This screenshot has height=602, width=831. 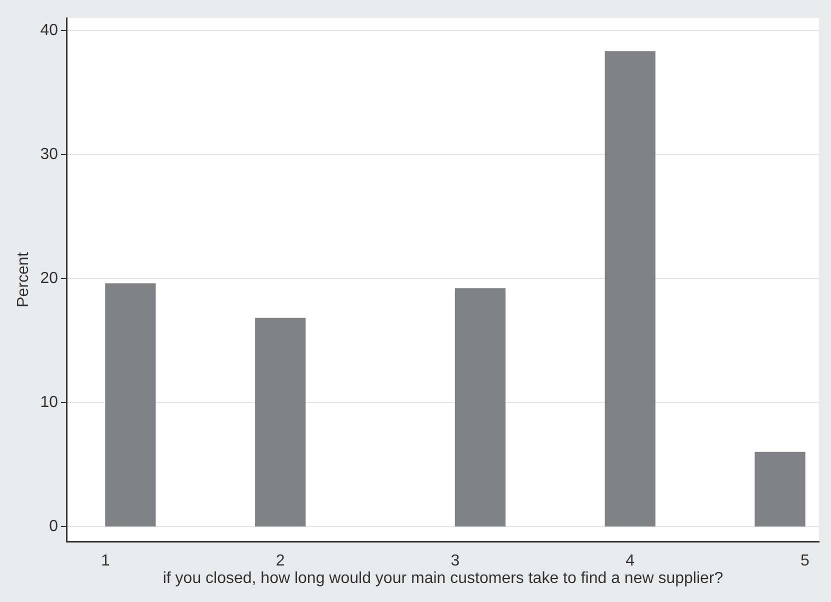 I want to click on x-tick-label: 4, so click(x=630, y=561).